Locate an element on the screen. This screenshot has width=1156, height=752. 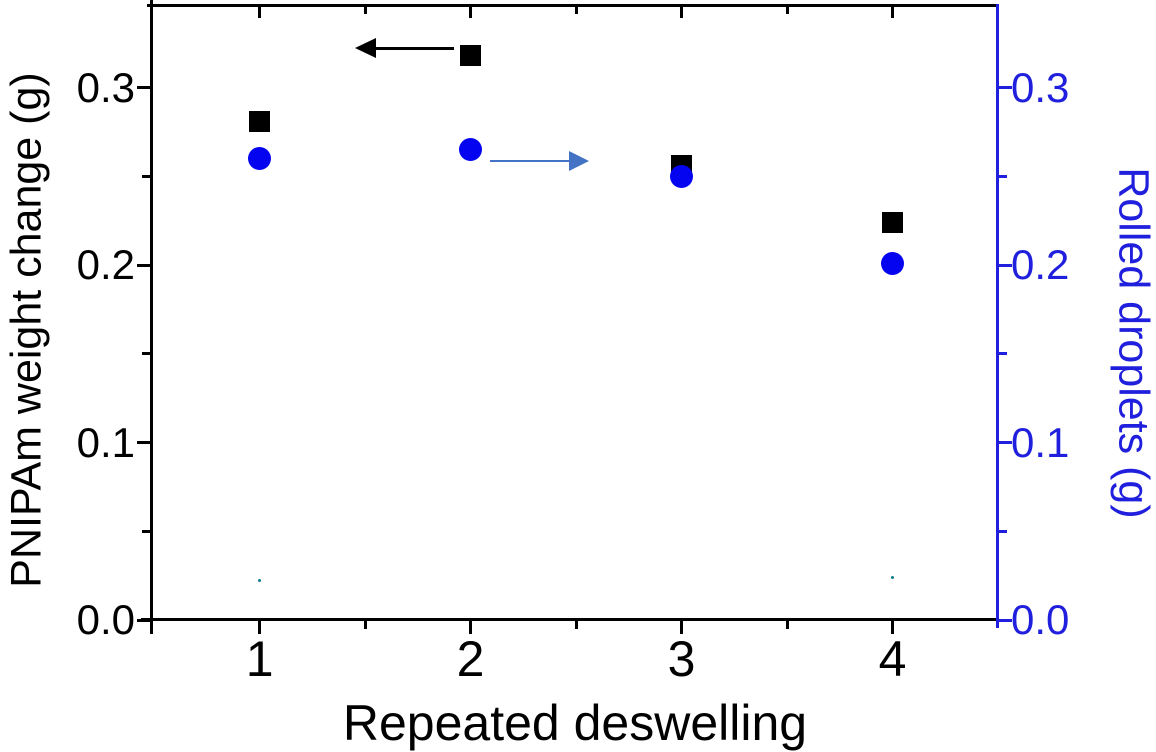
x-tick-label: 2 is located at coordinates (470, 659).